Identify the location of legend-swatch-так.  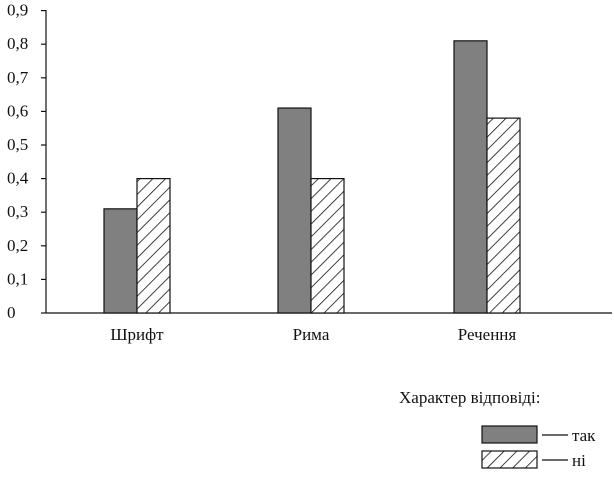
(509, 434).